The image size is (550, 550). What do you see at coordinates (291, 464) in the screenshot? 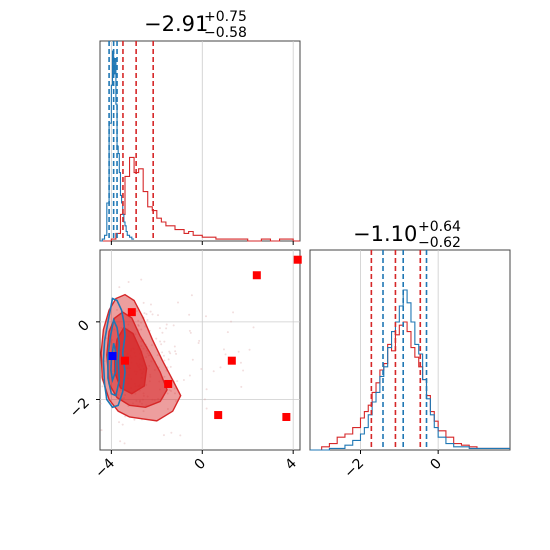
I see `tick-label-x: 4` at bounding box center [291, 464].